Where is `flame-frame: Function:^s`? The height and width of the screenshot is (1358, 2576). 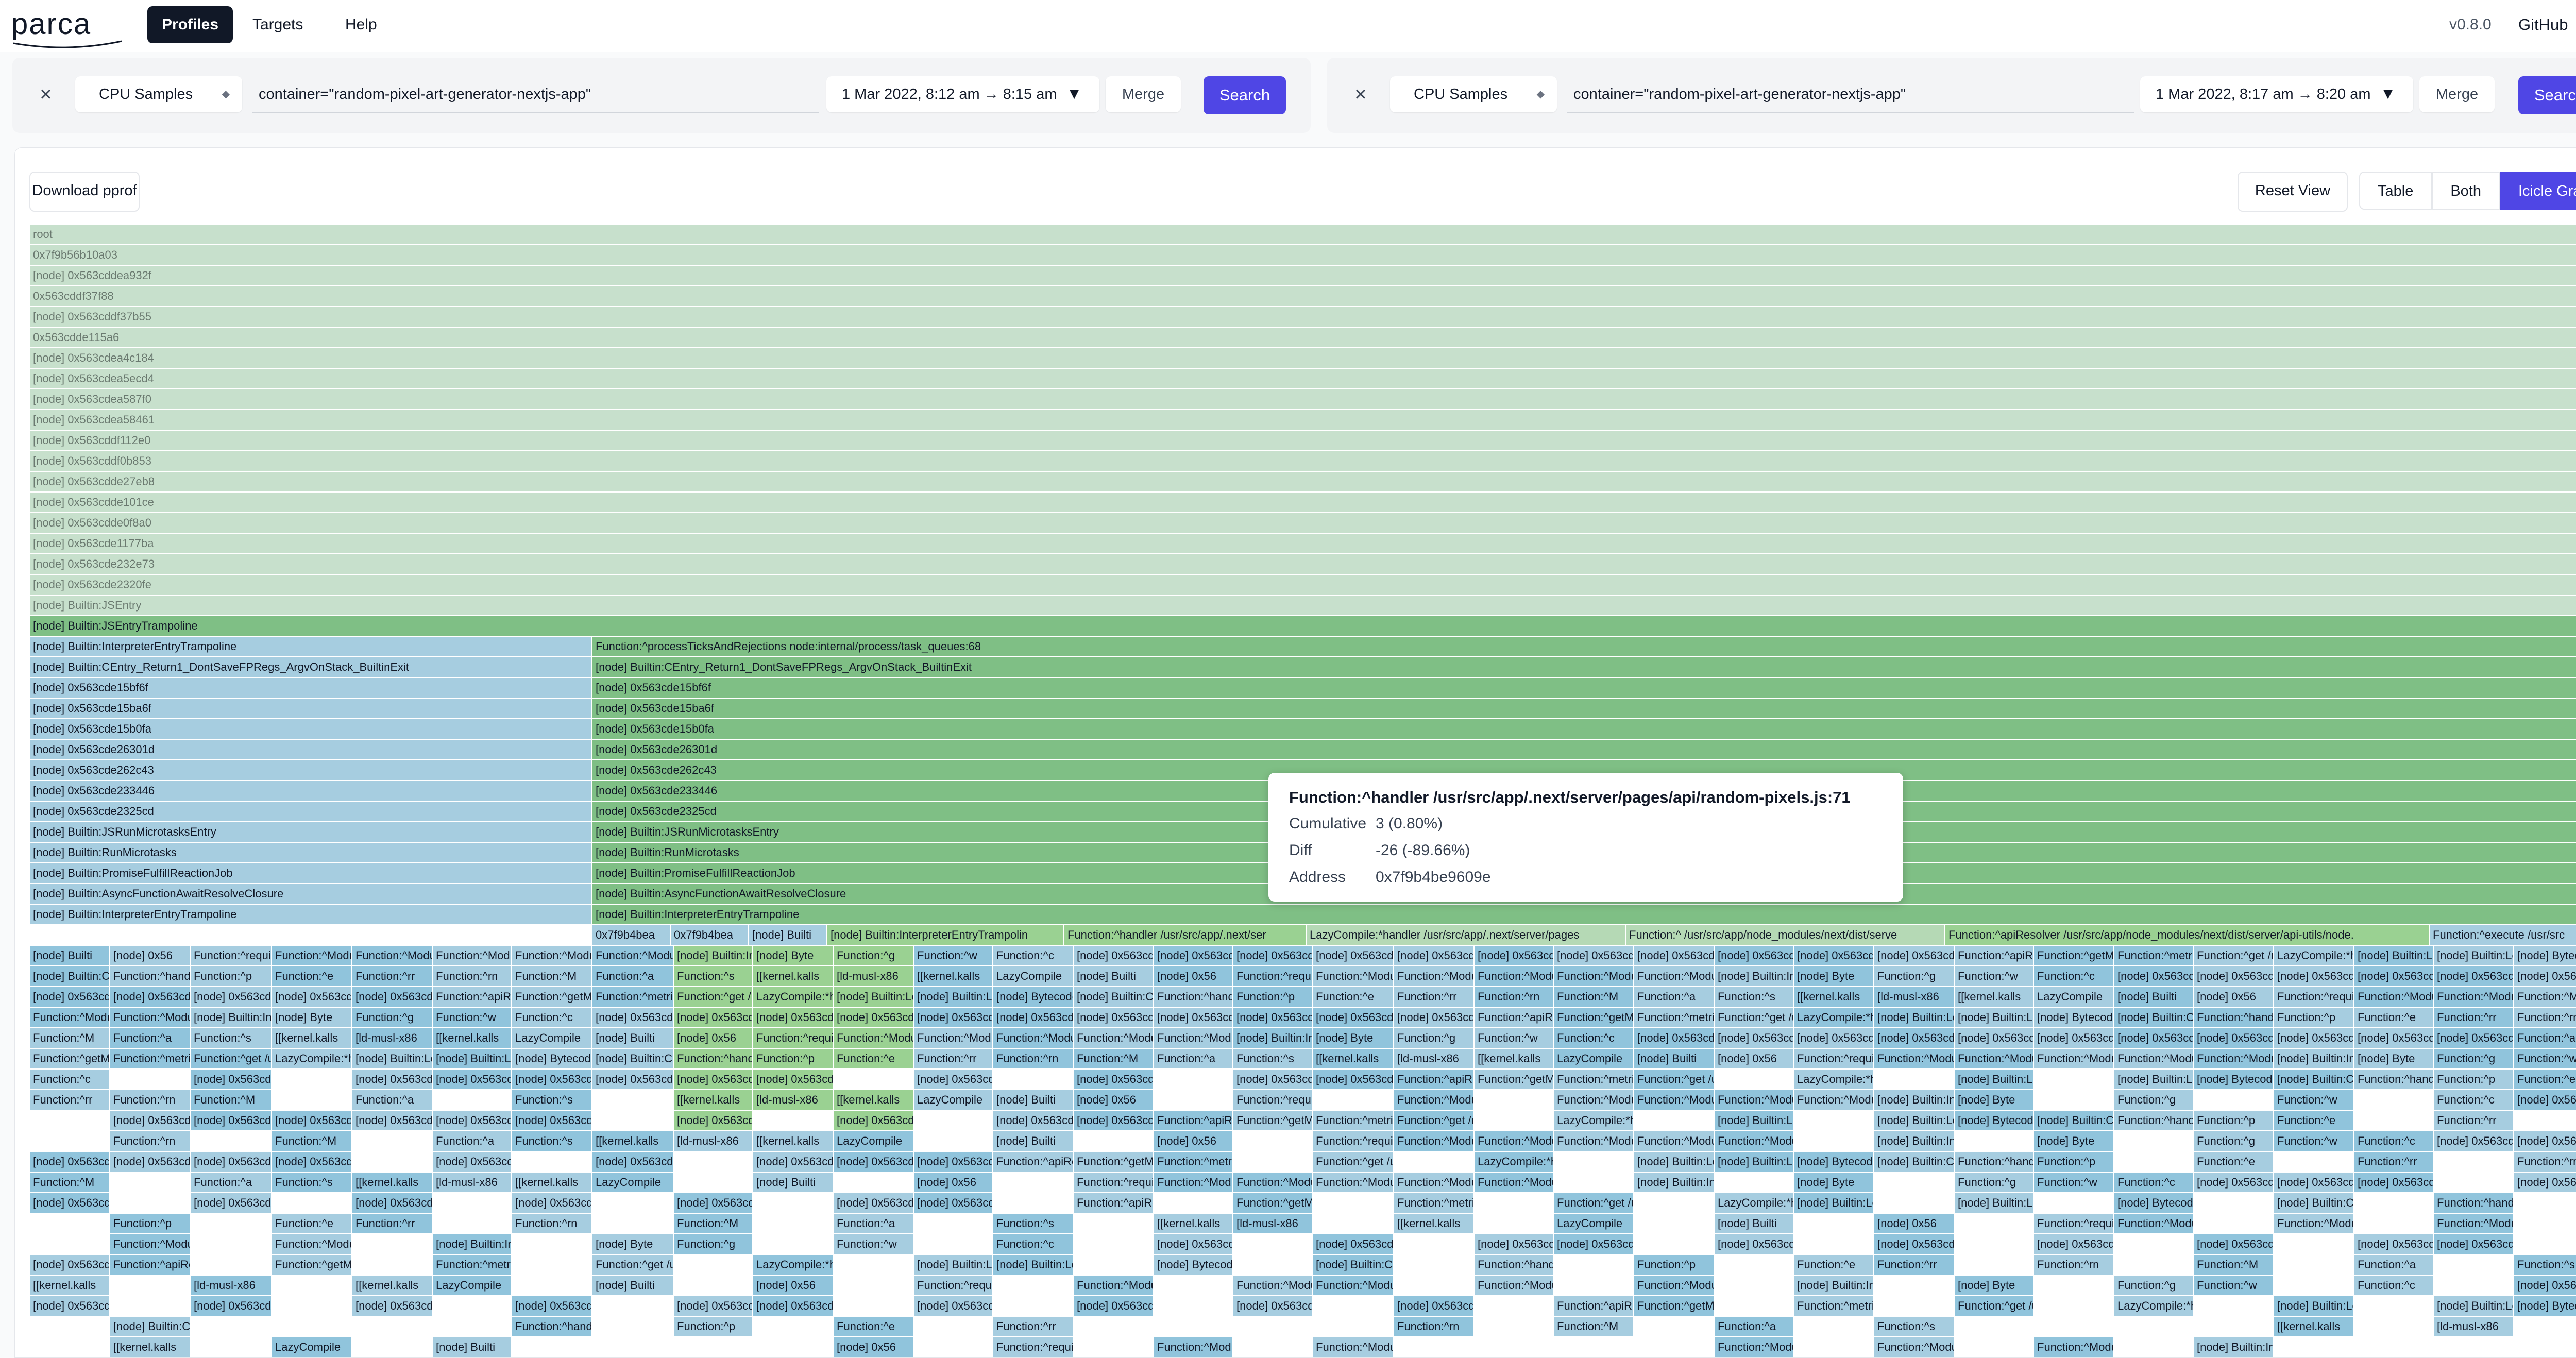
flame-frame: Function:^s is located at coordinates (552, 1100).